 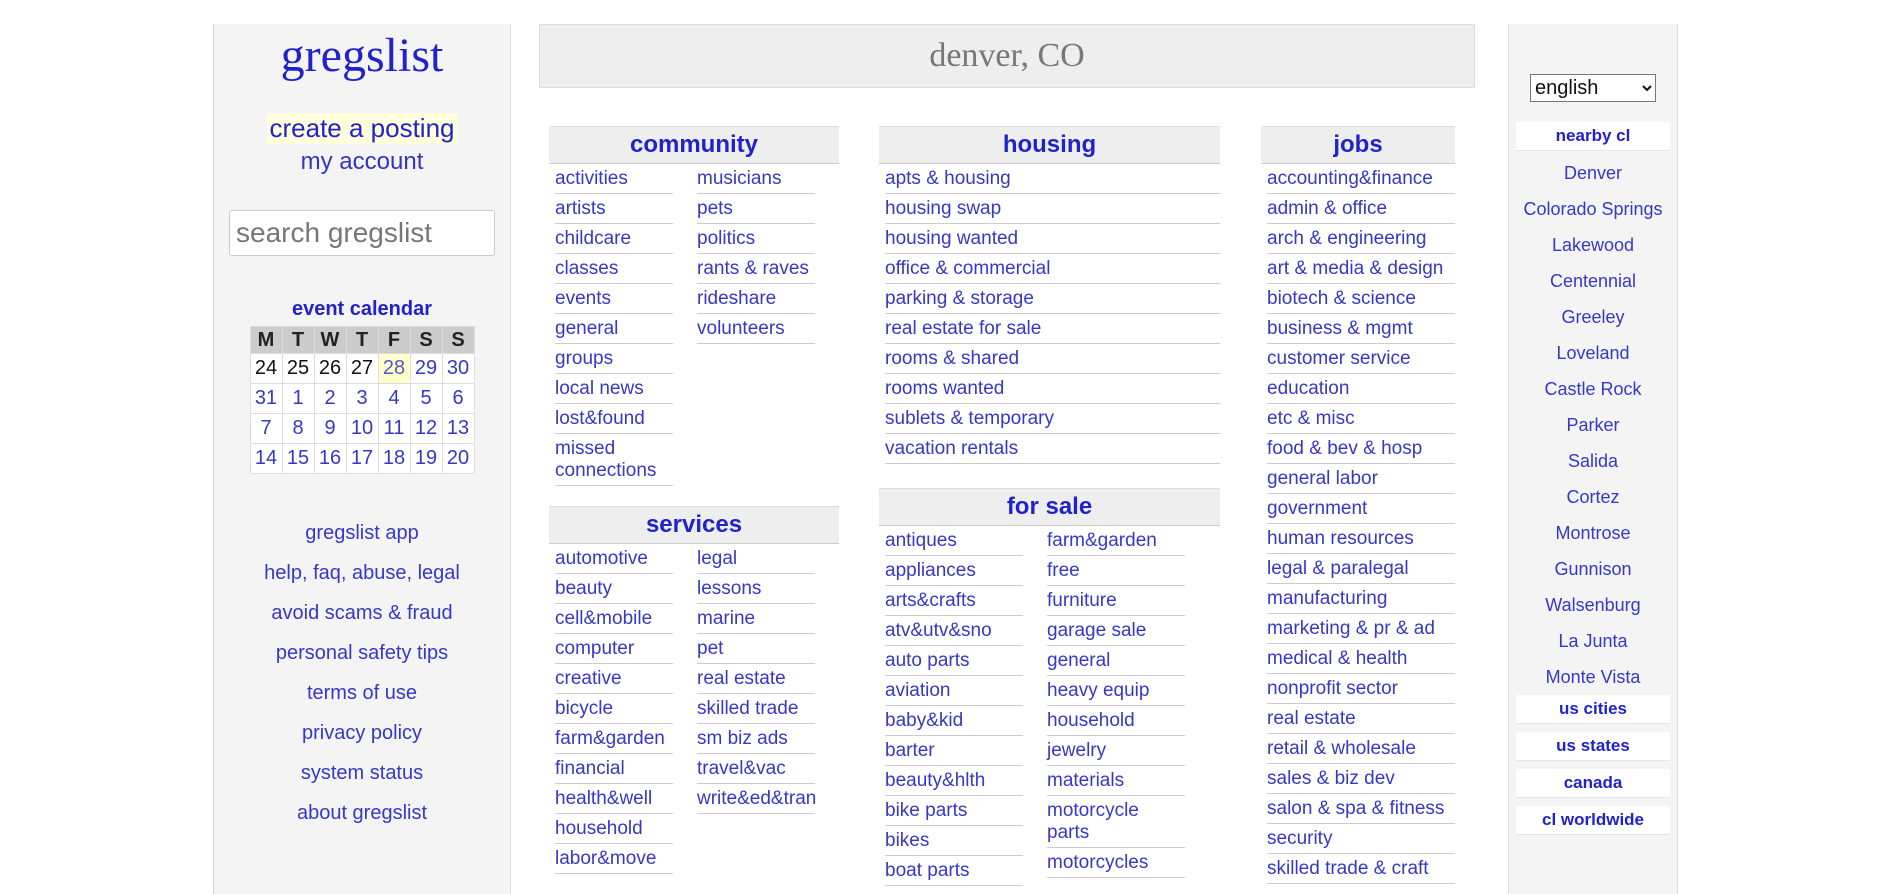 I want to click on forsale-link: boat parts, so click(x=954, y=871).